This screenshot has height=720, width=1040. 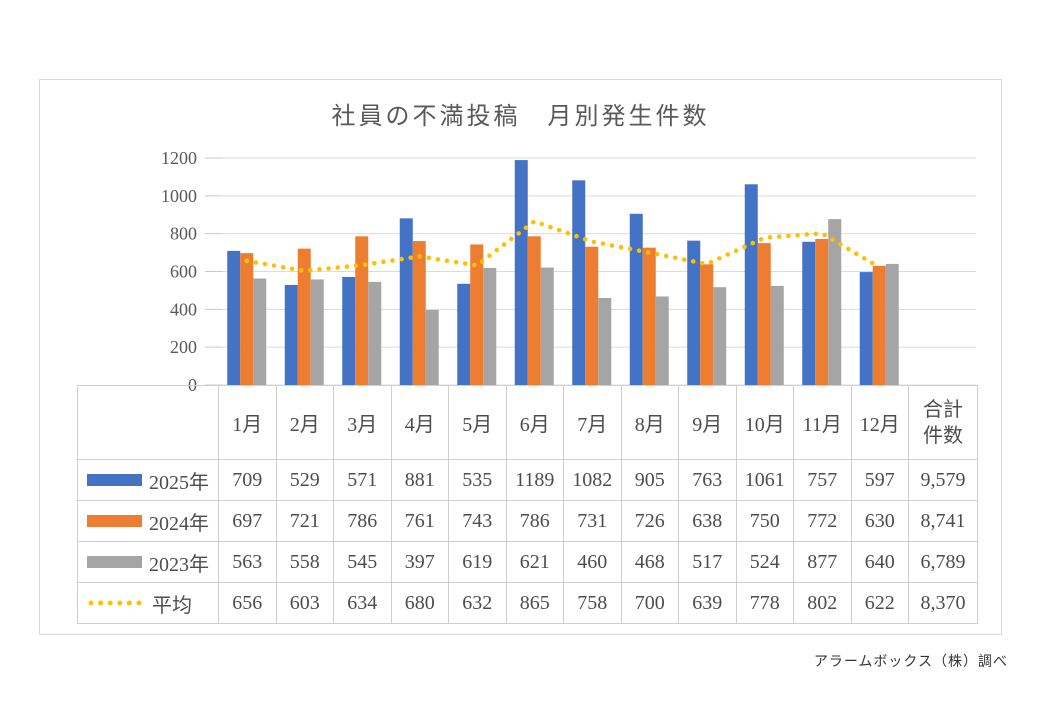 What do you see at coordinates (943, 603) in the screenshot?
I see `total-cell: 8,370` at bounding box center [943, 603].